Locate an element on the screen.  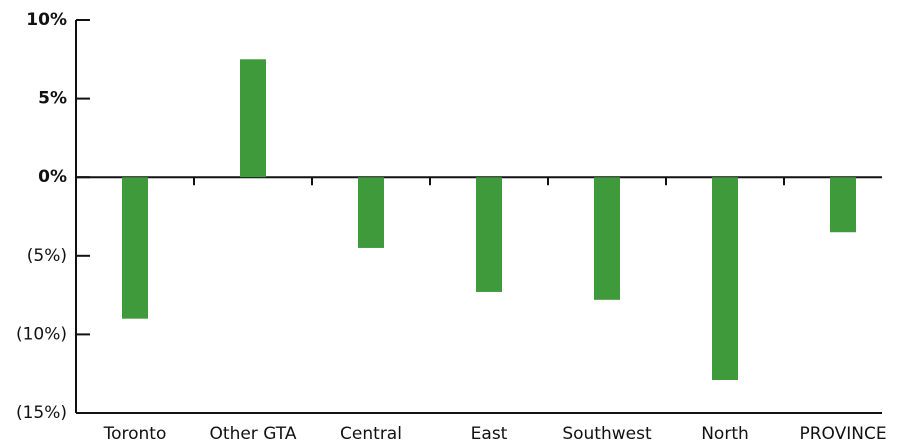
y-tick-label: (5%) is located at coordinates (47, 256).